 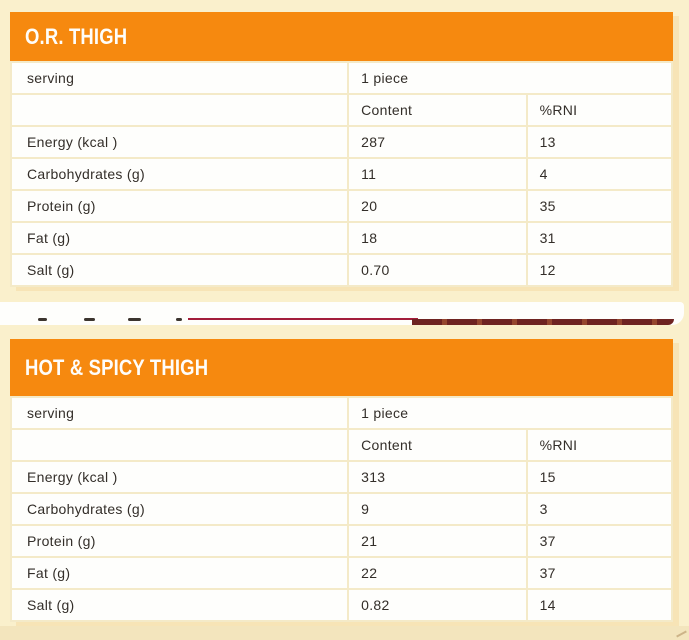 I want to click on row-rni: 31, so click(x=599, y=238).